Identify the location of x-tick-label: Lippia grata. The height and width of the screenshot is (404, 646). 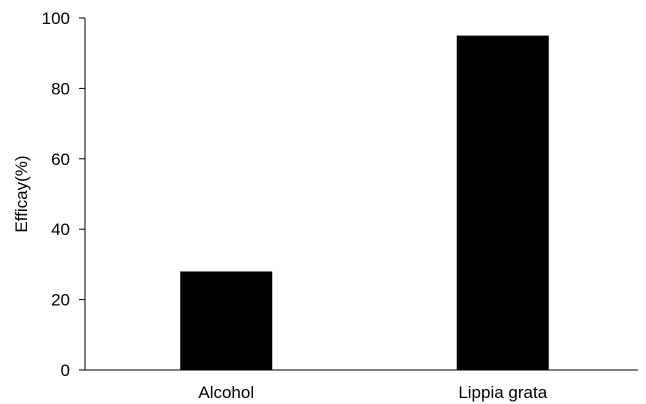
(502, 392).